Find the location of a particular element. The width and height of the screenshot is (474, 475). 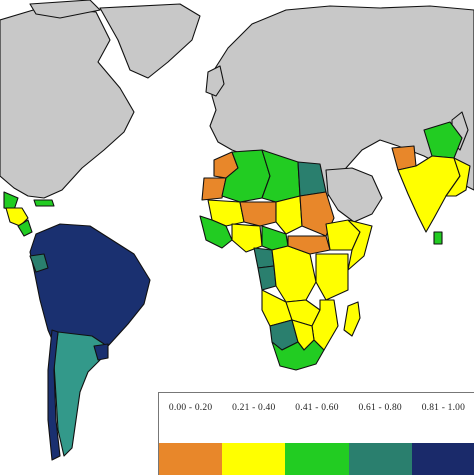

legend-item-4: 0.61 - 0.80 is located at coordinates (380, 434).